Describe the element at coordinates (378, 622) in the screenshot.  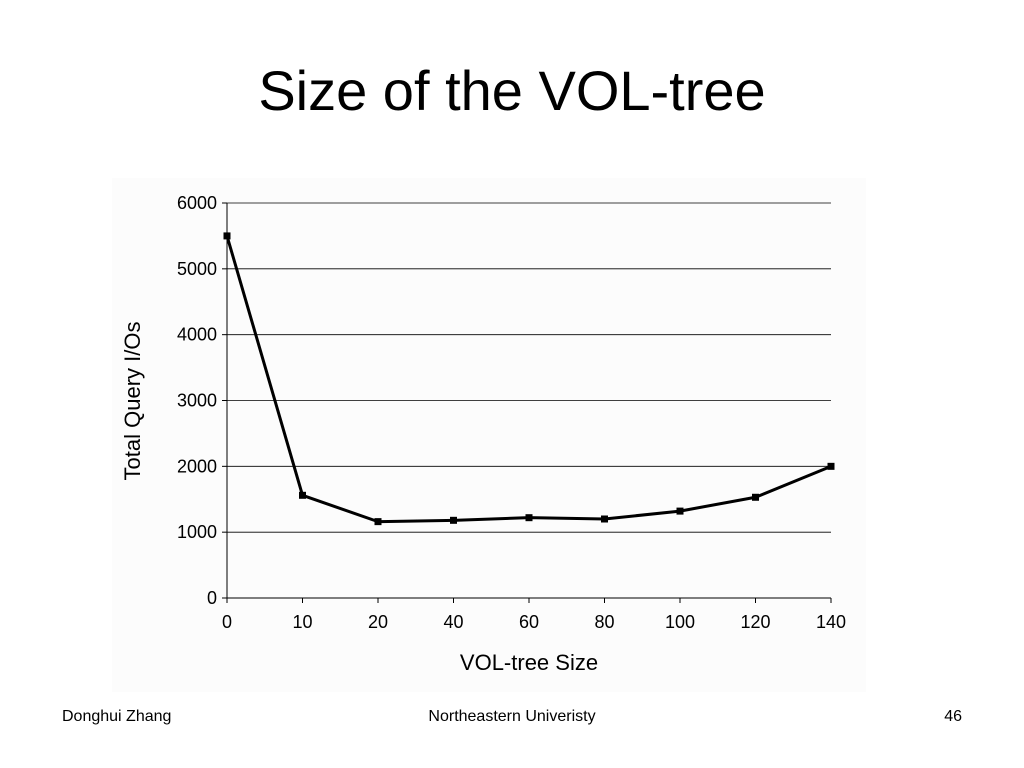
I see `x-tick-label: 20` at that location.